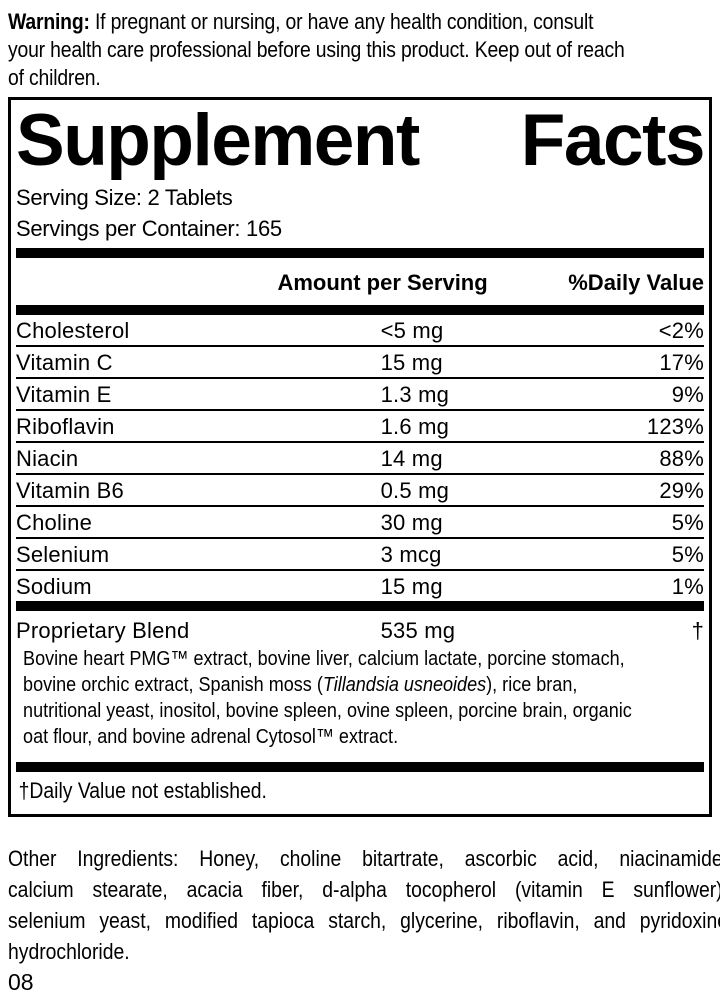  Describe the element at coordinates (360, 363) in the screenshot. I see `nutrient-row: Vitamin C 15 mg 17%` at that location.